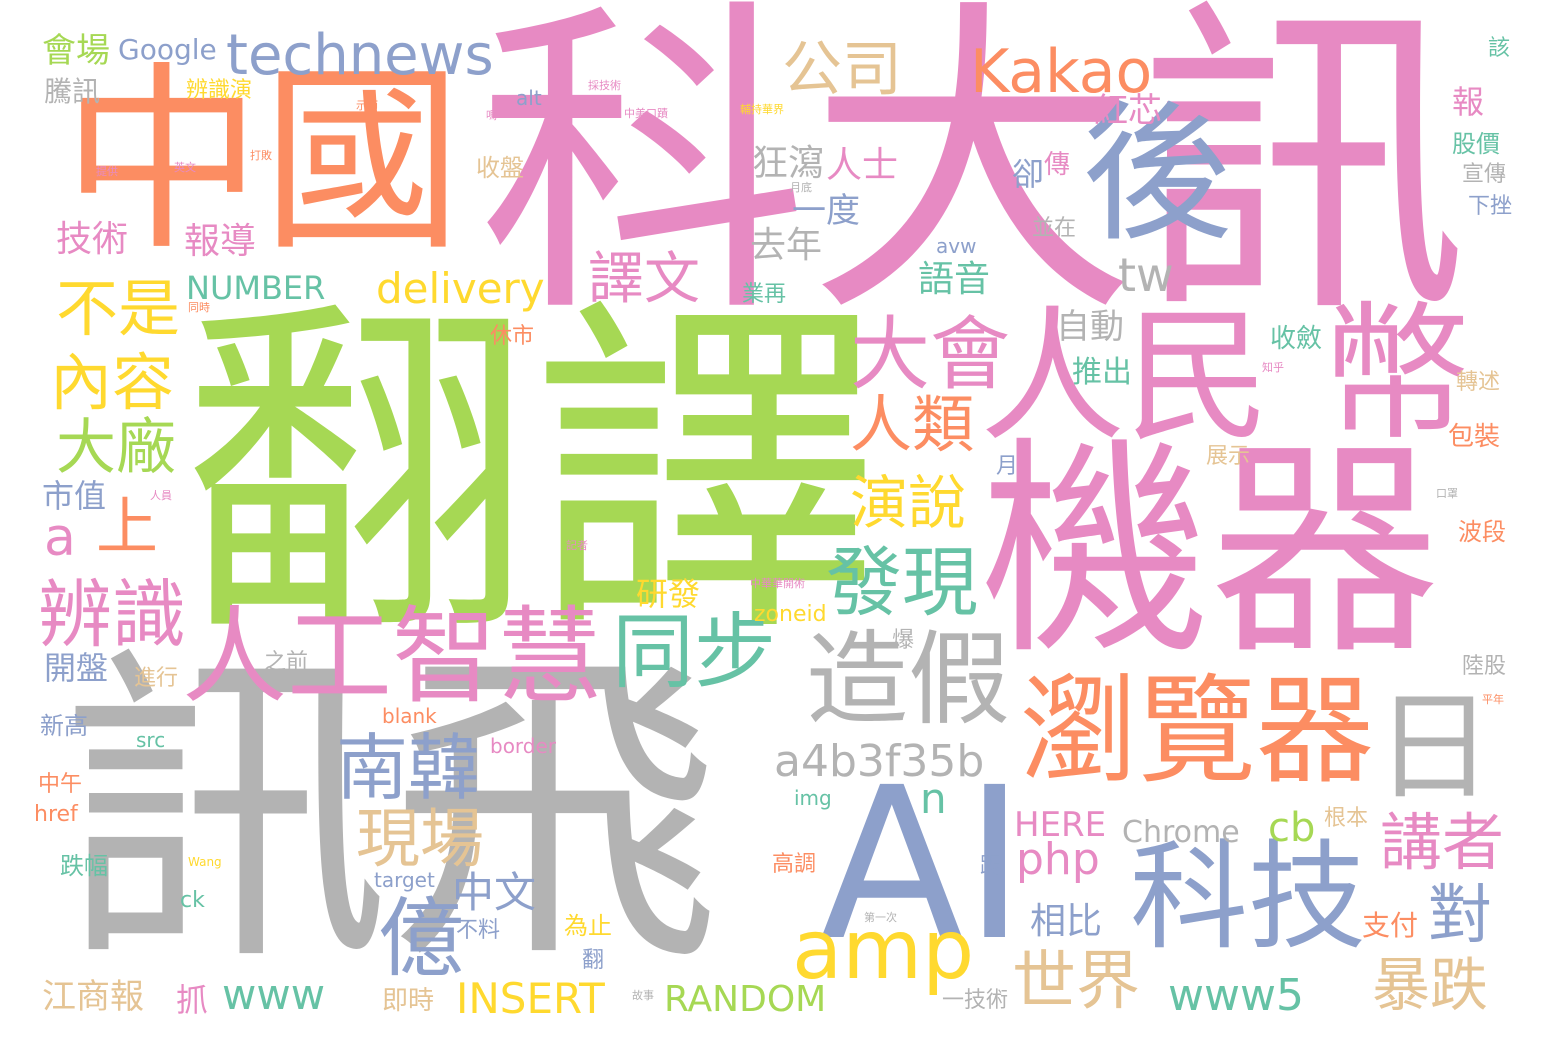 The width and height of the screenshot is (1548, 1052). I want to click on word-shoupan: 收盤, so click(500, 168).